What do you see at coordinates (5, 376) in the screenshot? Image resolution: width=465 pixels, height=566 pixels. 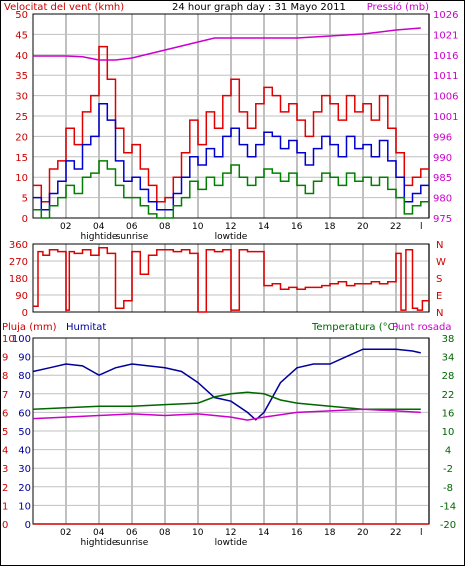 I see `rain-y-tick-8: 8` at bounding box center [5, 376].